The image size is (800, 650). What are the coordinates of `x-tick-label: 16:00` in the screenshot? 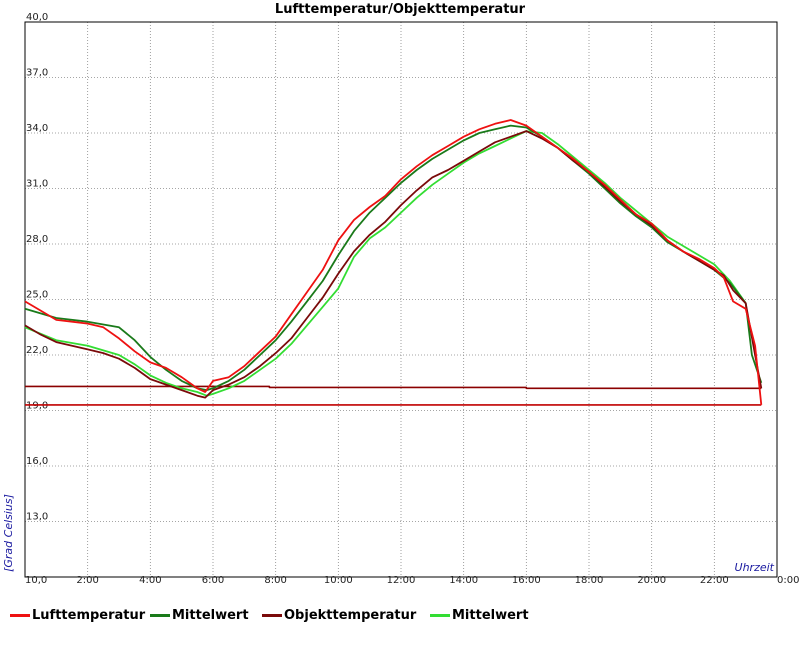 It's located at (526, 580).